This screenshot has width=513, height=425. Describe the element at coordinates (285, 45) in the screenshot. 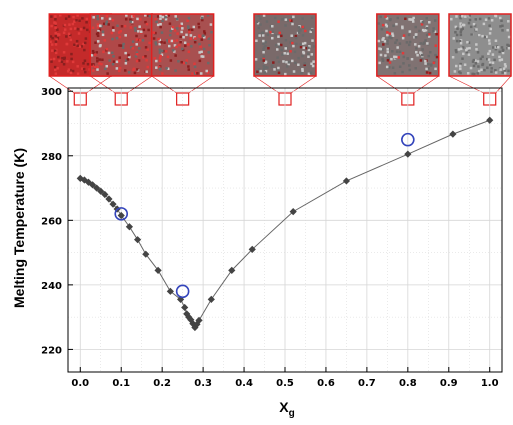

I see `inset-thumbnail` at that location.